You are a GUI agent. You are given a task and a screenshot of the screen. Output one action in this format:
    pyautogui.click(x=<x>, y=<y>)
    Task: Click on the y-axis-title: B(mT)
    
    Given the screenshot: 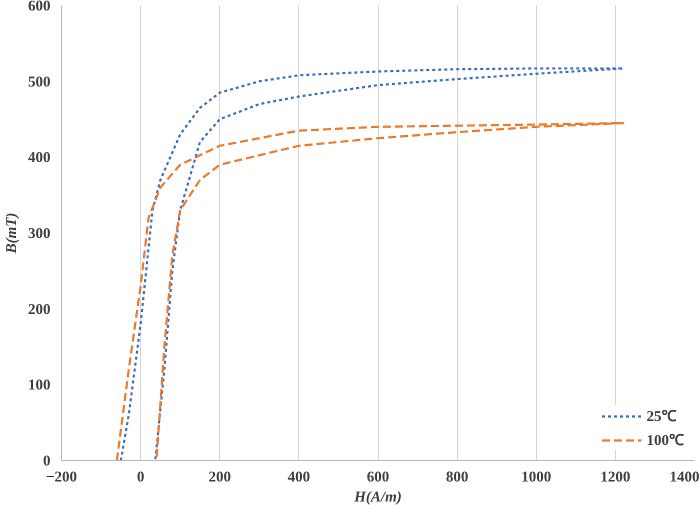 What is the action you would take?
    pyautogui.click(x=12, y=233)
    